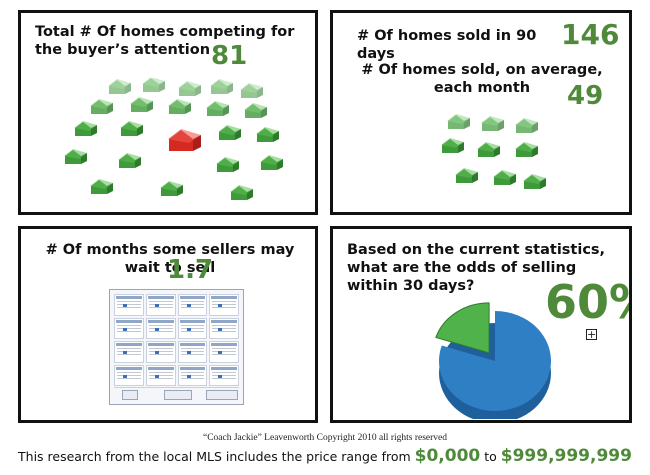 This screenshot has width=650, height=475. I want to click on months-wait-value: 1.7, so click(190, 270).